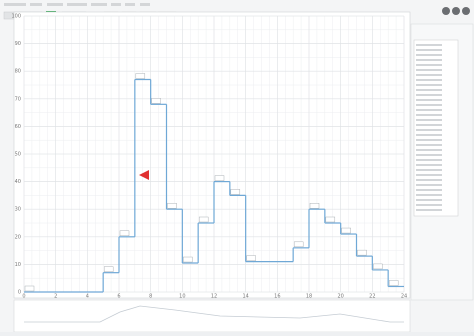 The image size is (474, 336). What do you see at coordinates (456, 11) in the screenshot?
I see `window-buttons` at bounding box center [456, 11].